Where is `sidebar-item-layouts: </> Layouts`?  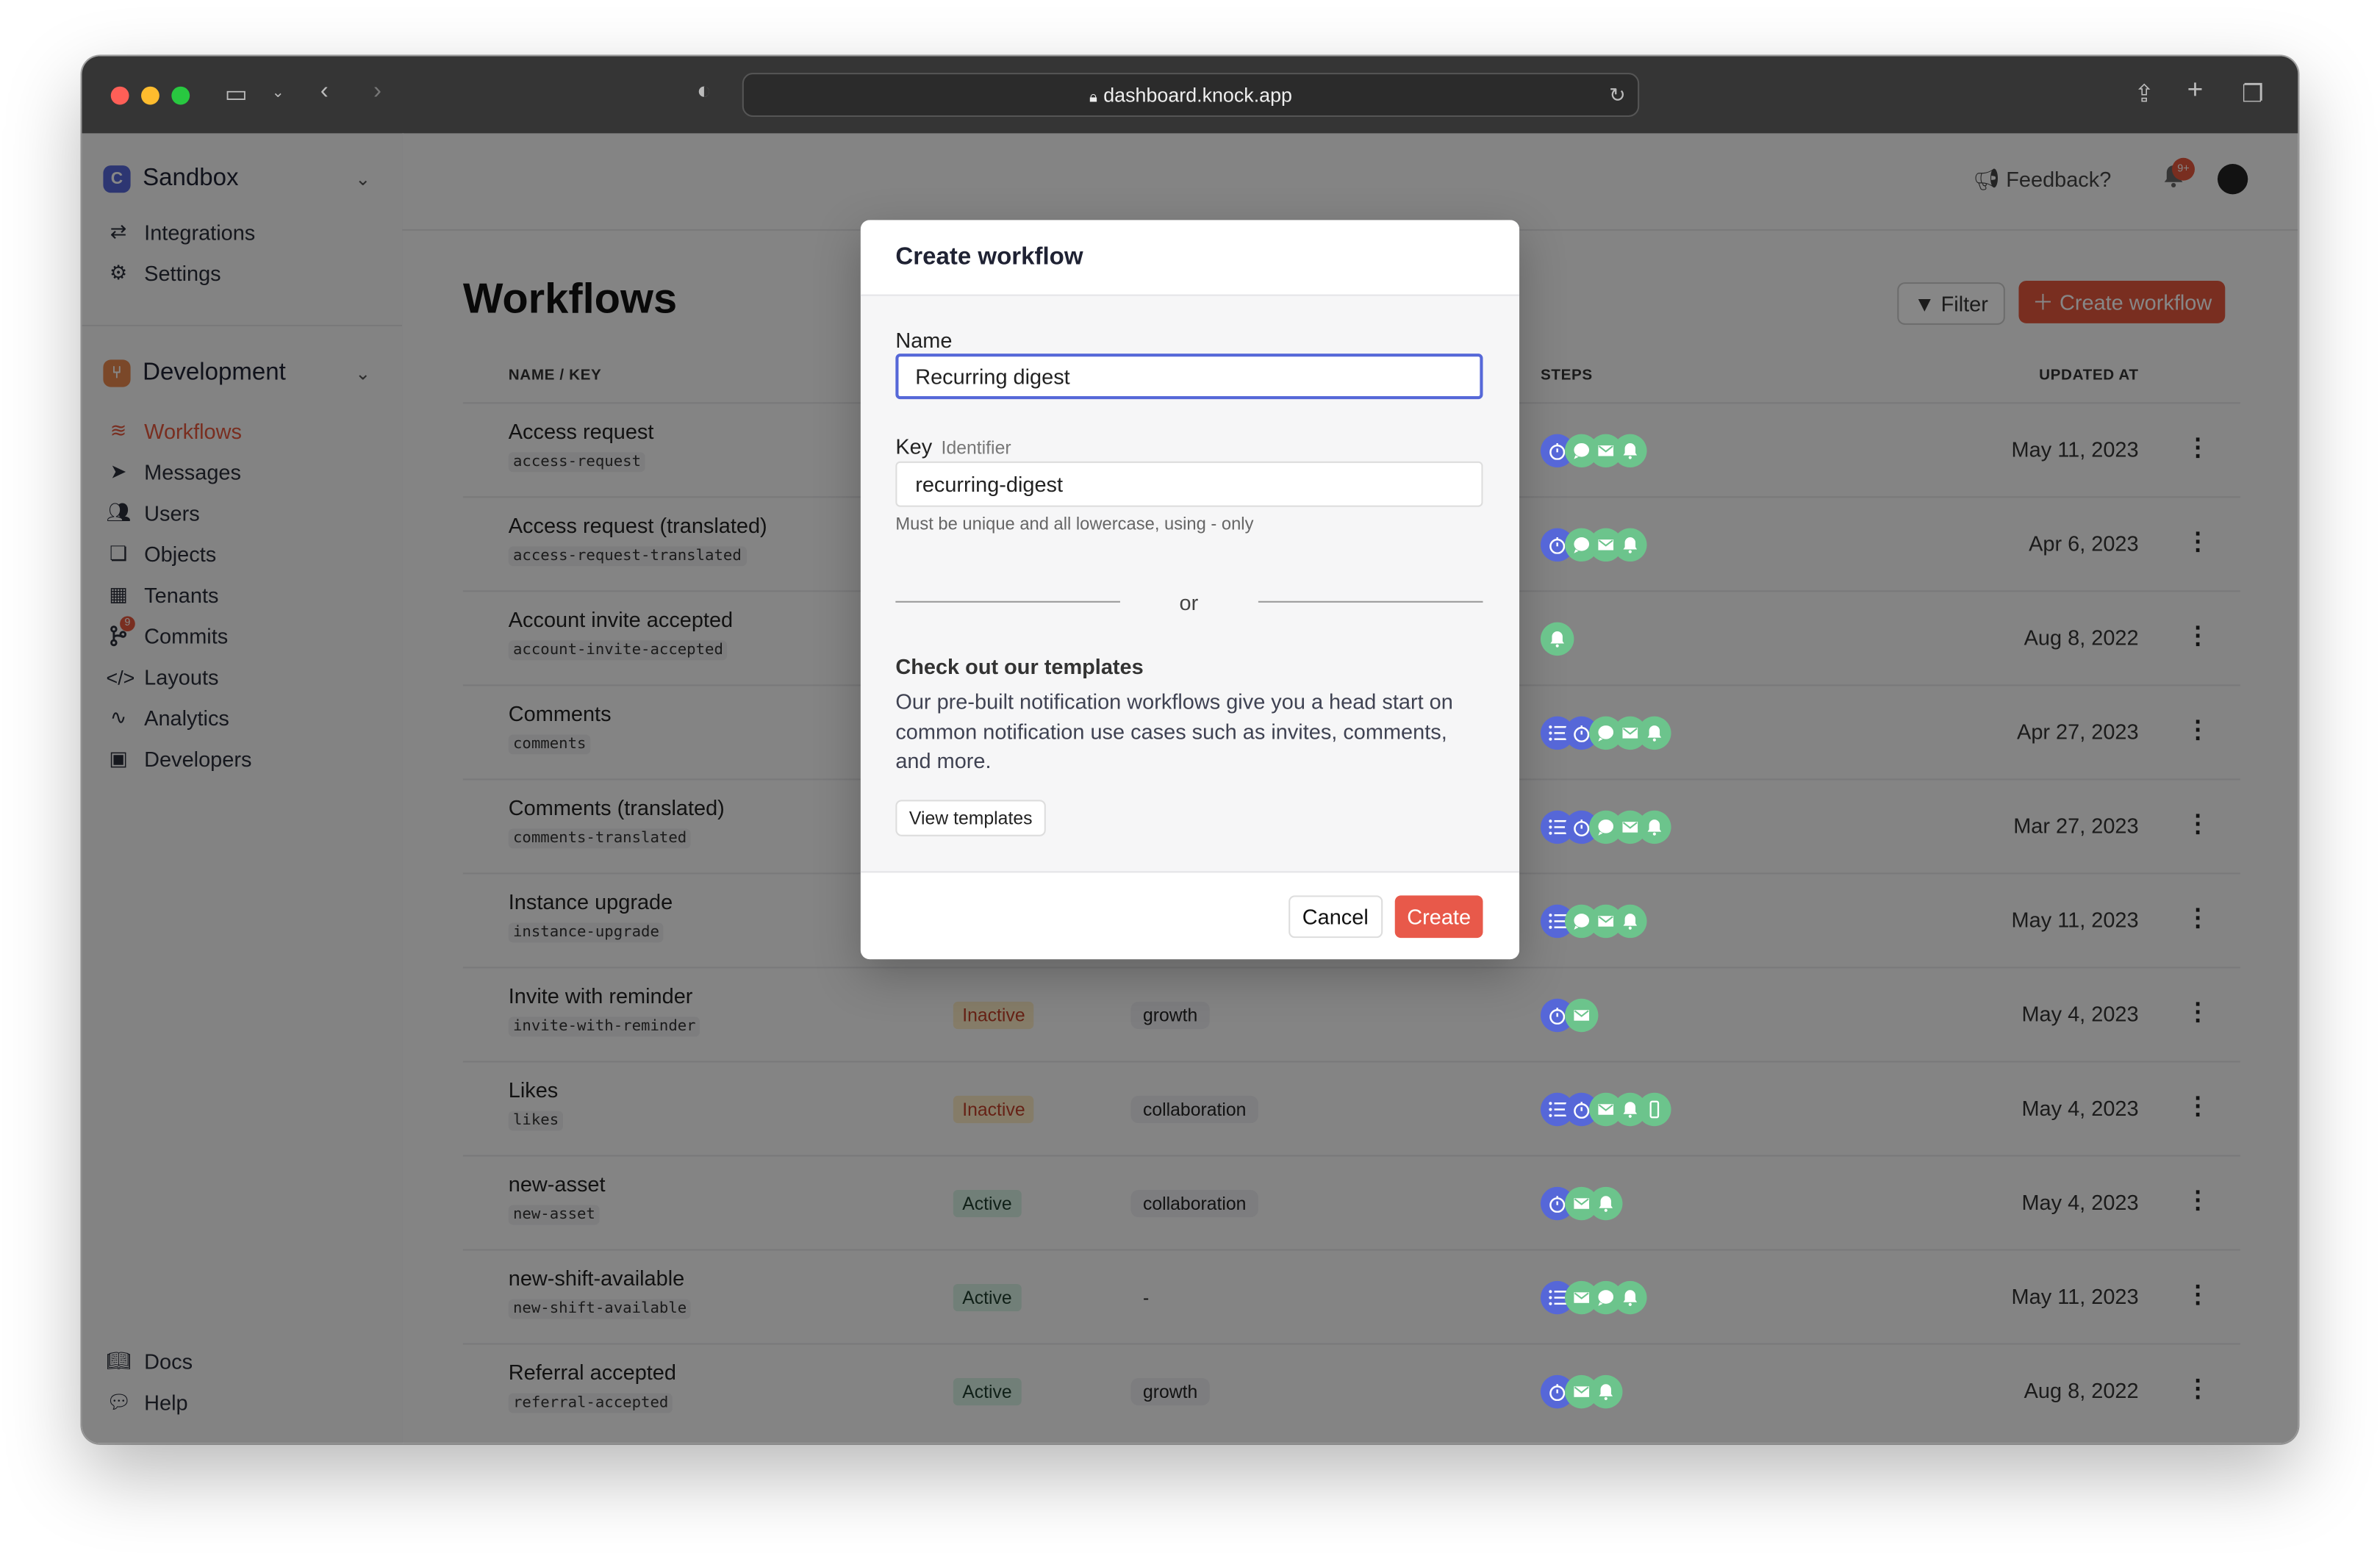
sidebar-item-layouts: </> Layouts is located at coordinates (163, 676).